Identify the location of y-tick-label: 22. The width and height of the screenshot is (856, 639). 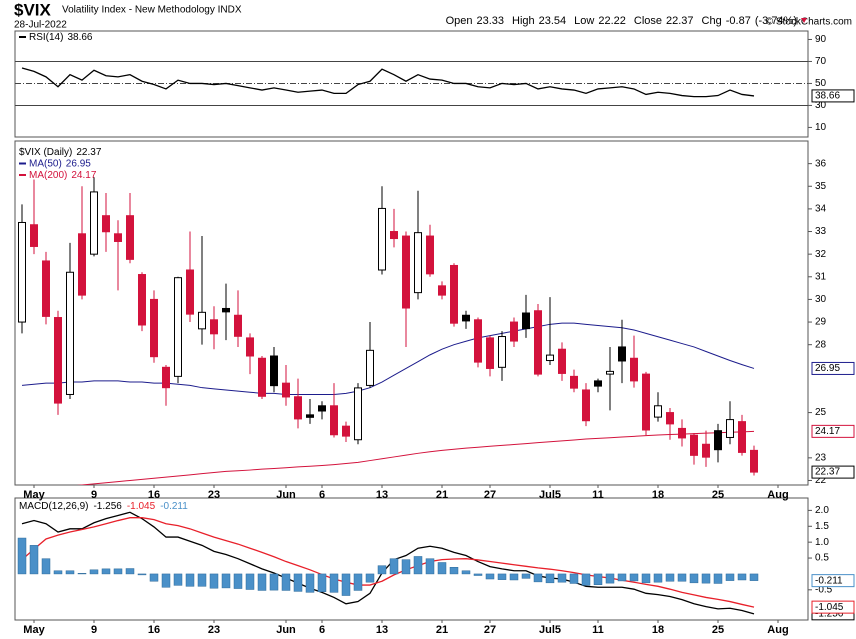
(821, 480).